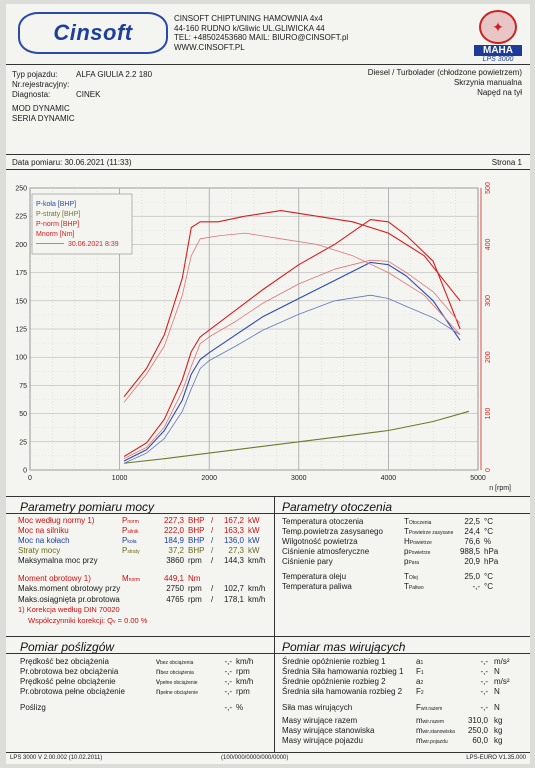 The height and width of the screenshot is (768, 535). I want to click on coeff-label: Współczynniki korekcji: Q, so click(71, 620).